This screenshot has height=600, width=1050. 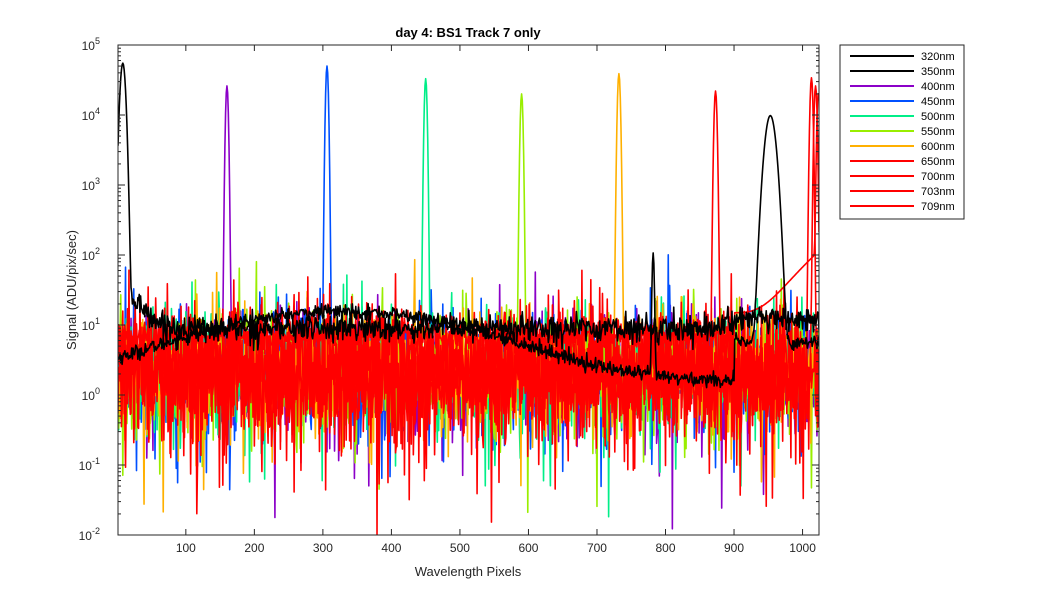 I want to click on x-tick-label: 500, so click(x=460, y=548).